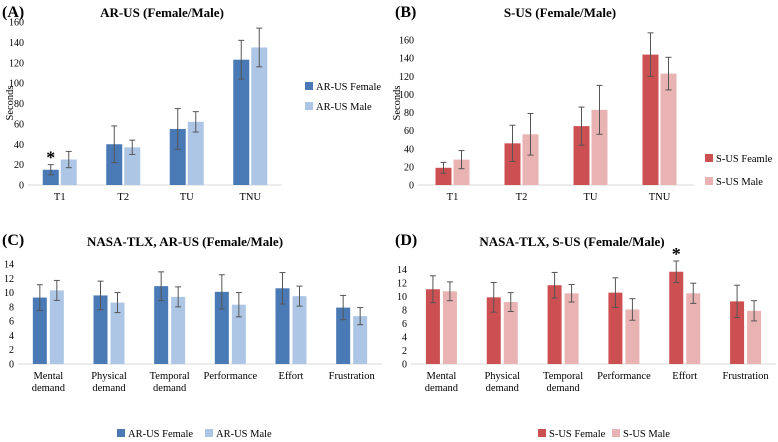 Image resolution: width=778 pixels, height=442 pixels. Describe the element at coordinates (409, 113) in the screenshot. I see `y-tick-label: 80` at that location.